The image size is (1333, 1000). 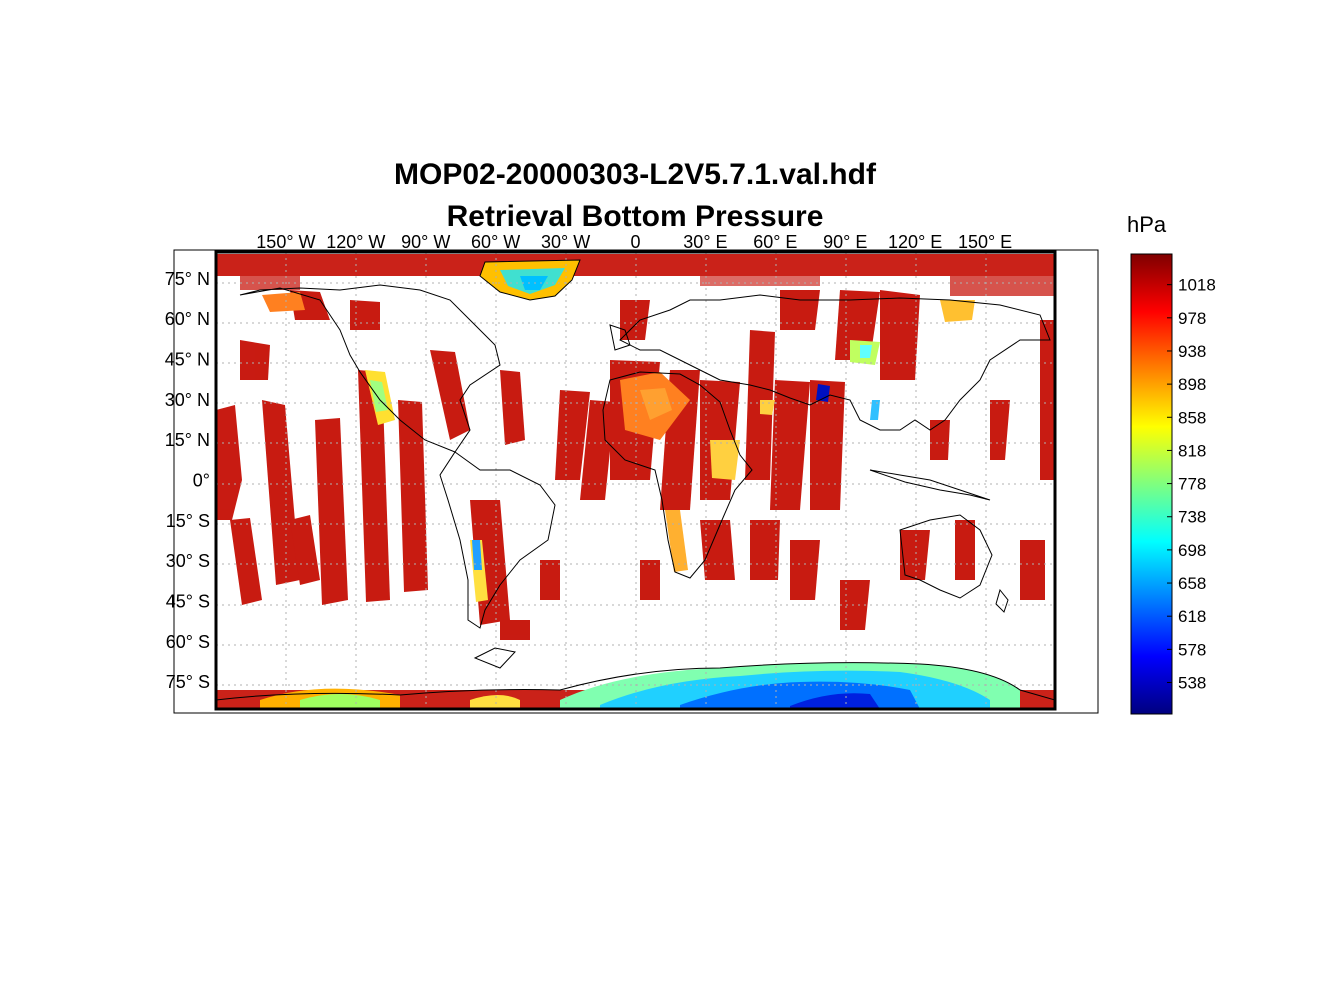 I want to click on colorbar-tick-label: 858, so click(x=1192, y=417).